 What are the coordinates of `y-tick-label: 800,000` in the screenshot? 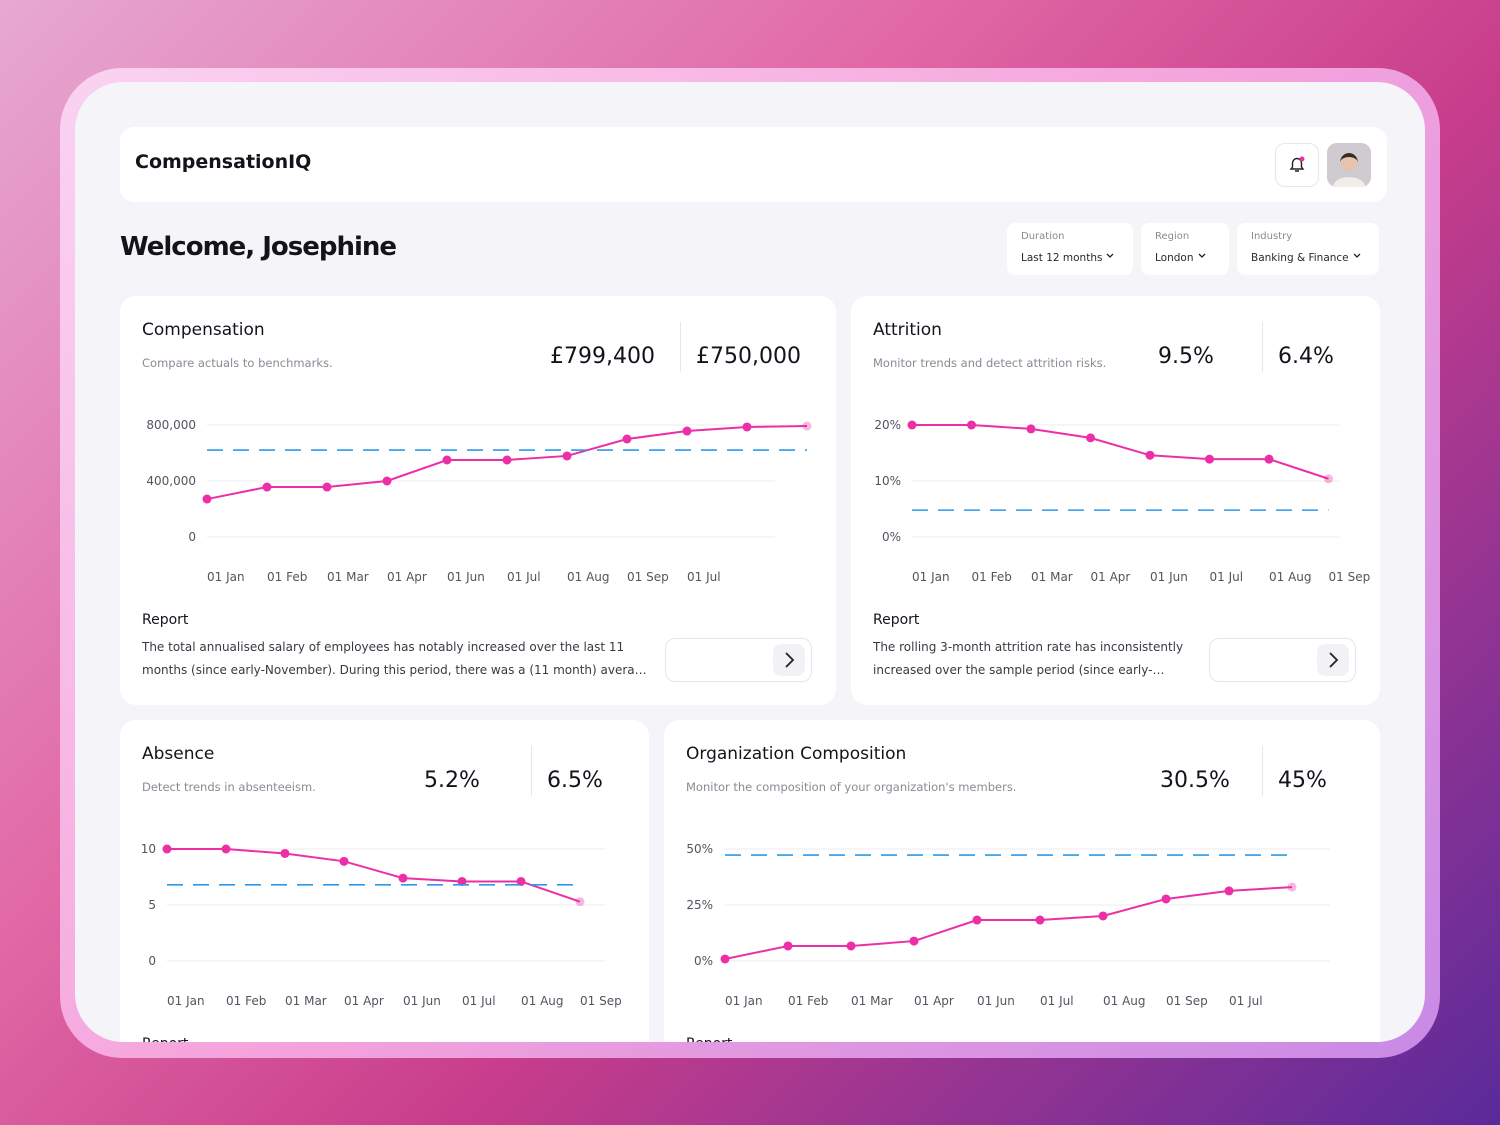 It's located at (171, 425).